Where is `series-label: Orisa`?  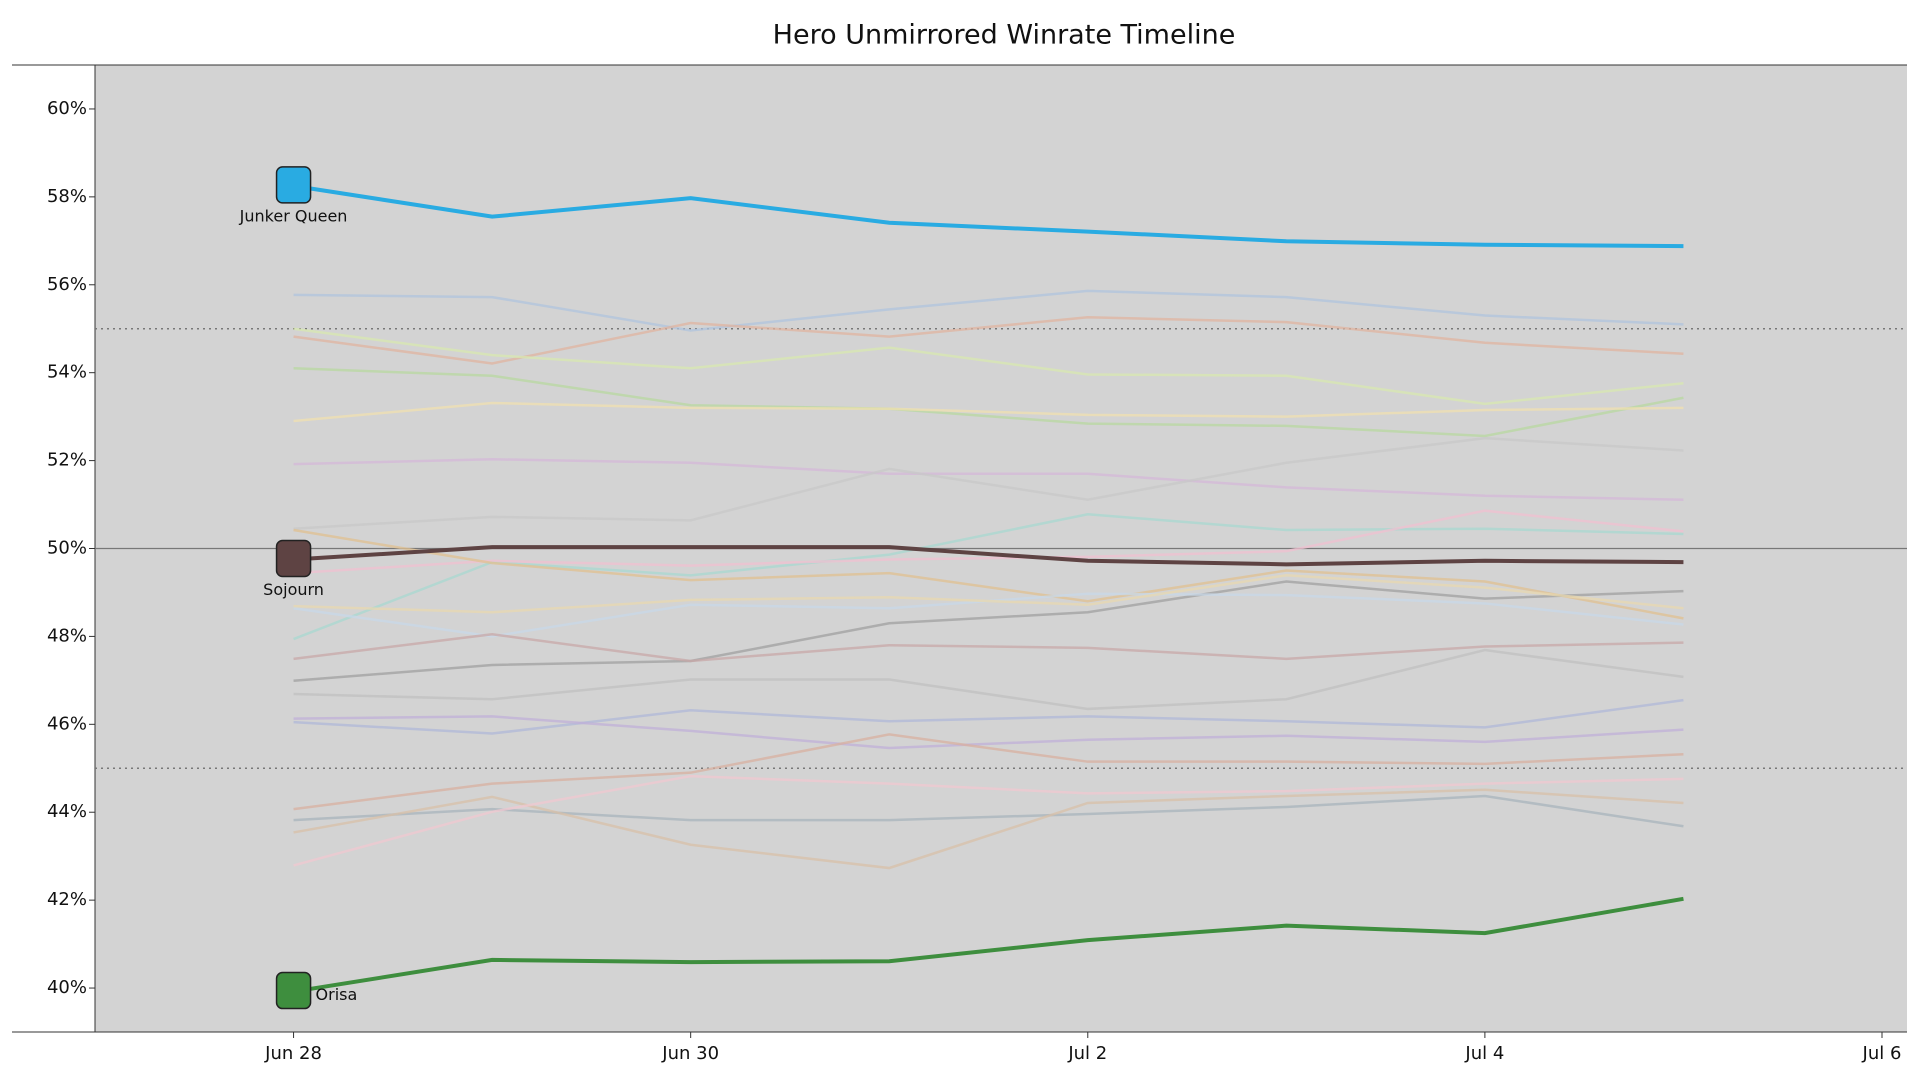
series-label: Orisa is located at coordinates (337, 994).